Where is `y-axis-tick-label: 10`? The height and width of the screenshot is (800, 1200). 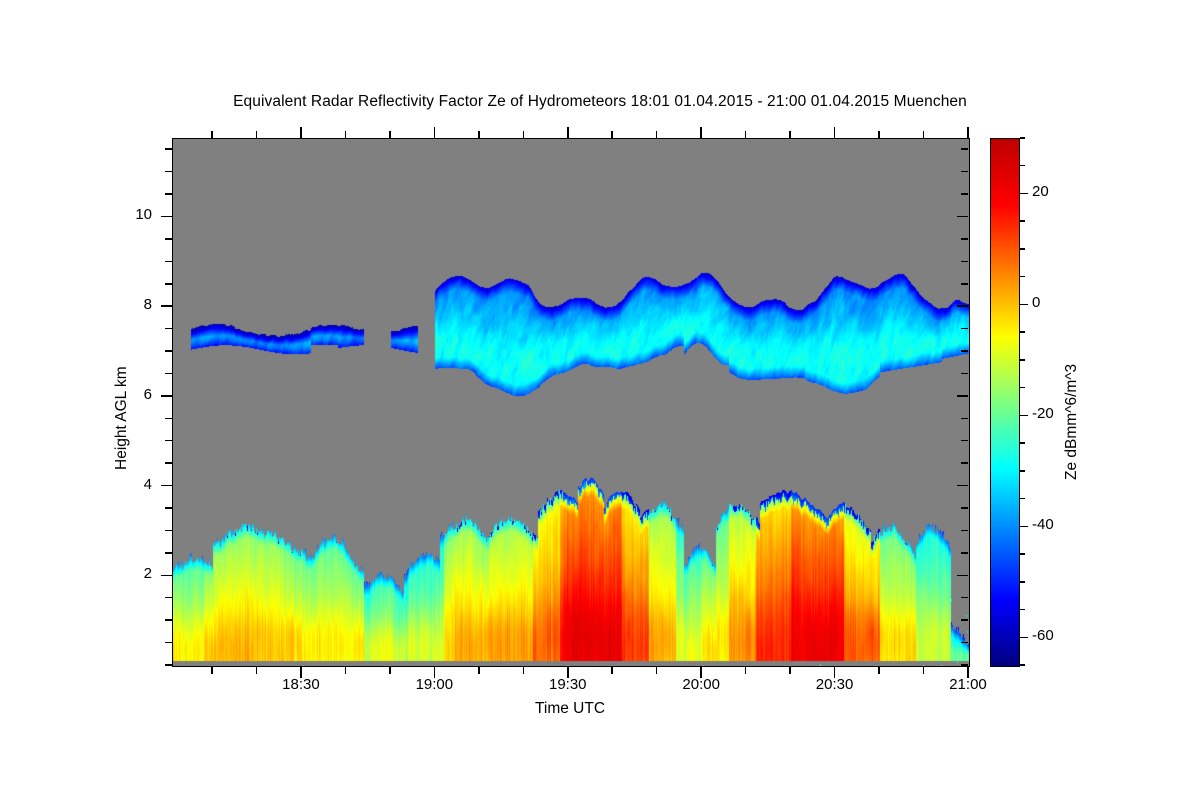 y-axis-tick-label: 10 is located at coordinates (143, 215).